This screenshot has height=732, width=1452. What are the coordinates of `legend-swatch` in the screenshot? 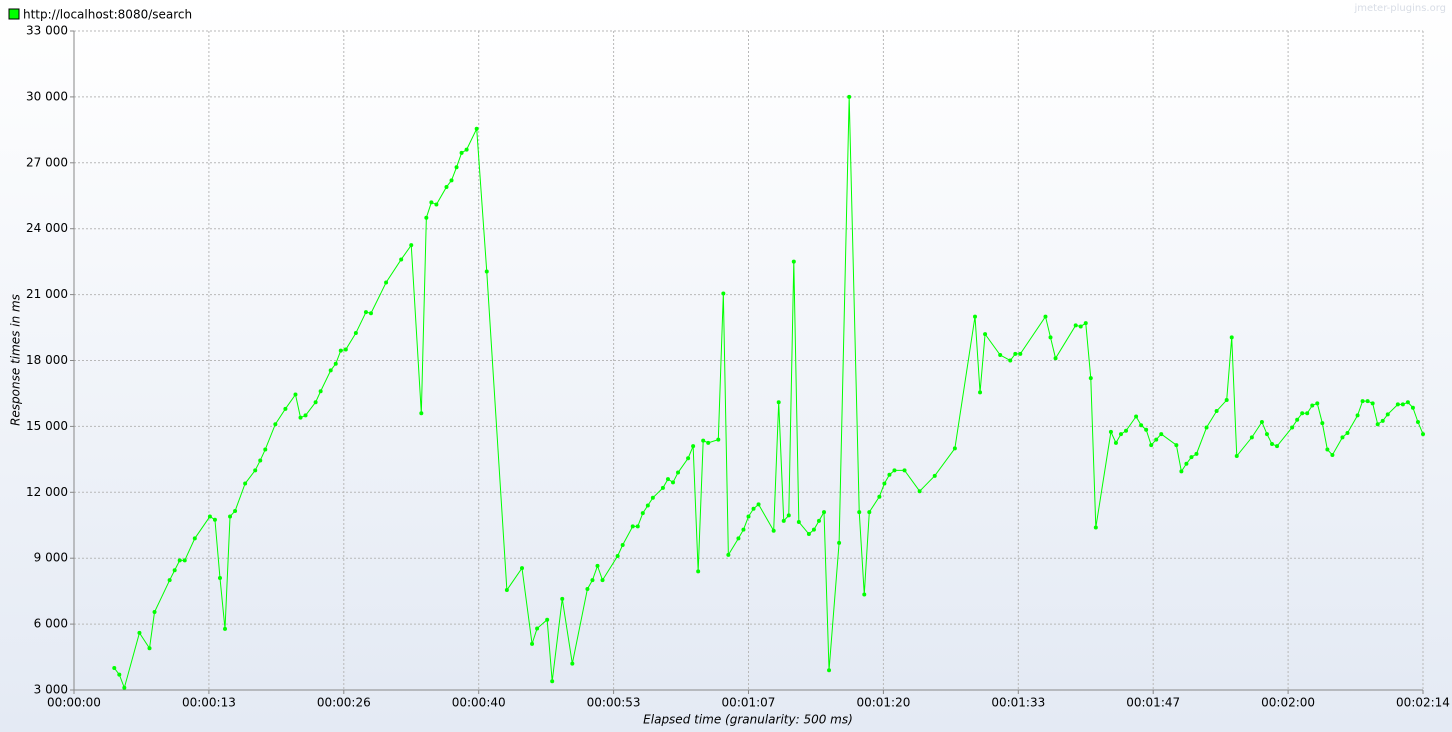 It's located at (14, 14).